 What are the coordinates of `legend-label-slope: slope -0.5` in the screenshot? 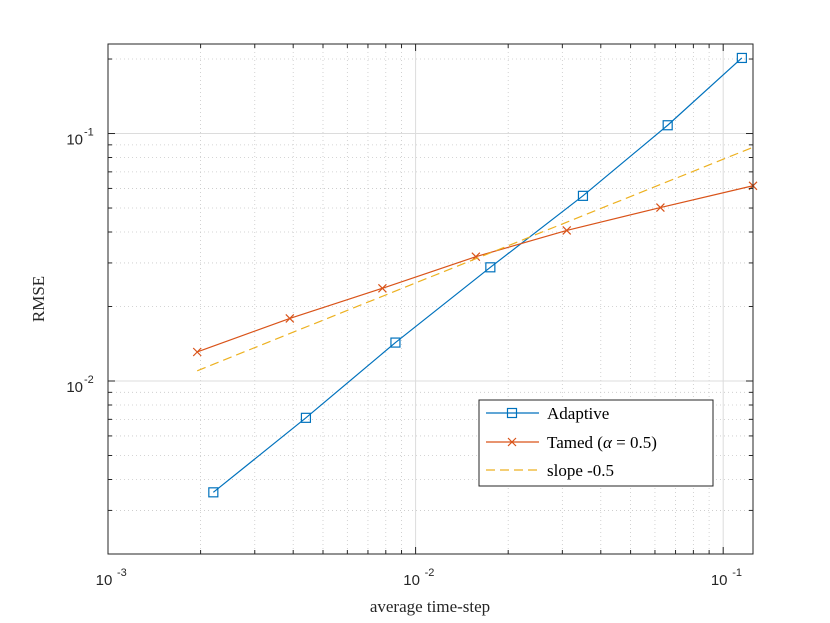 It's located at (580, 470).